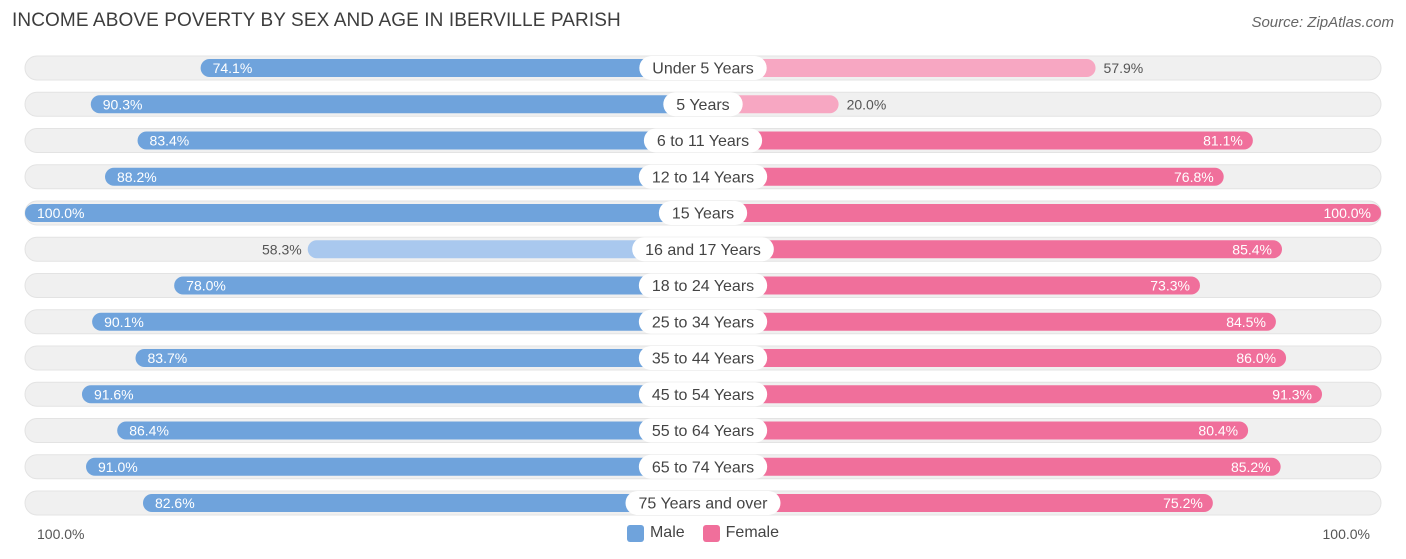 The height and width of the screenshot is (559, 1406). I want to click on axis-left-label: 100.0%, so click(61, 534).